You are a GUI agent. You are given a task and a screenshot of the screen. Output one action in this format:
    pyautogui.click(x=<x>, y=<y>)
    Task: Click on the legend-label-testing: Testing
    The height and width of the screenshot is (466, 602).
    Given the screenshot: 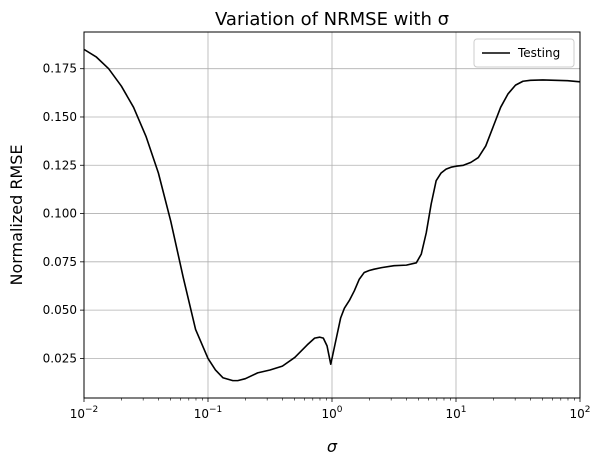 What is the action you would take?
    pyautogui.click(x=538, y=53)
    